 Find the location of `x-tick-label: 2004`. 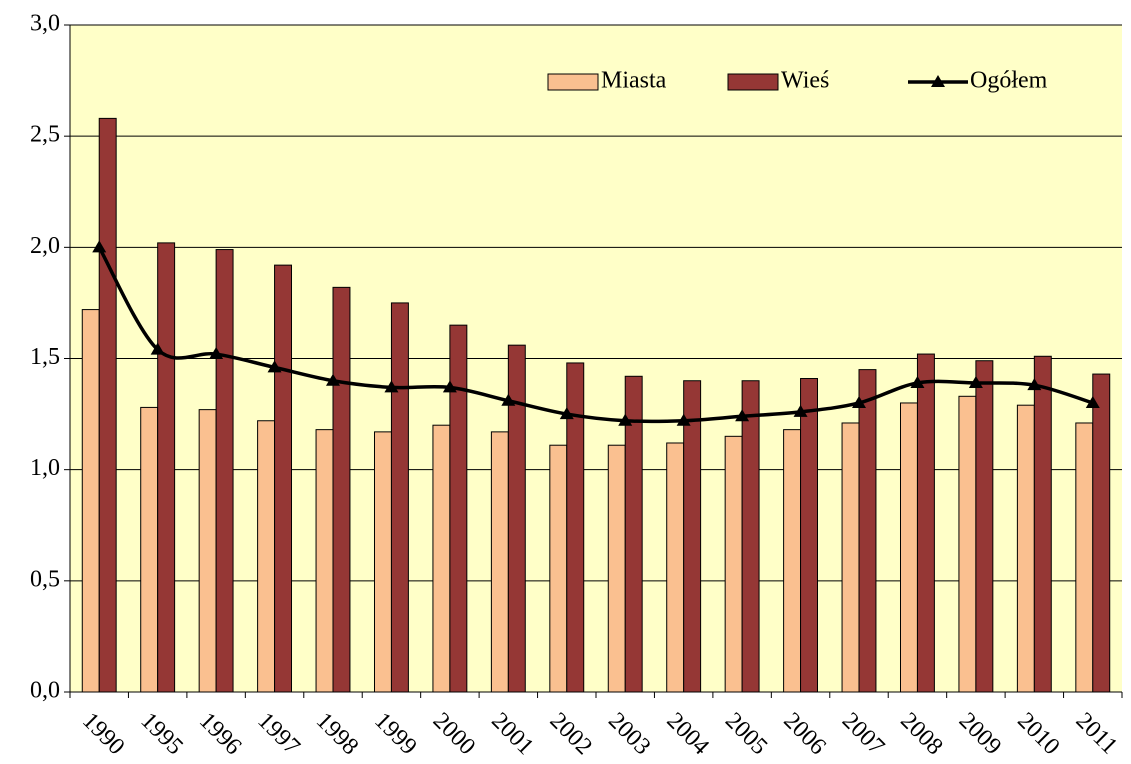

x-tick-label: 2004 is located at coordinates (688, 734).